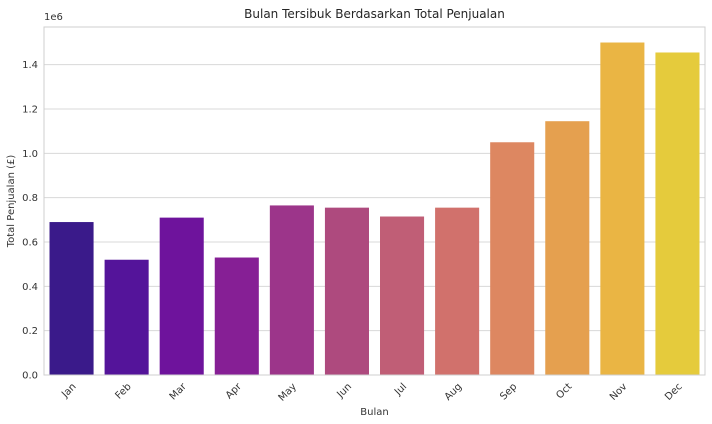  What do you see at coordinates (508, 391) in the screenshot?
I see `x-tick-label: Sep` at bounding box center [508, 391].